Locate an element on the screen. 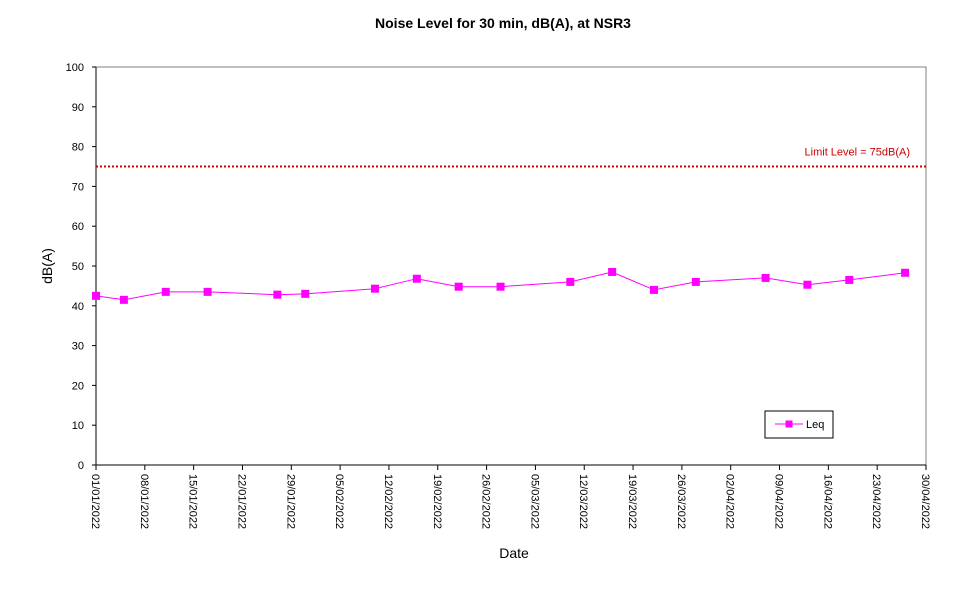 Image resolution: width=967 pixels, height=590 pixels. series-line-leq is located at coordinates (500, 286).